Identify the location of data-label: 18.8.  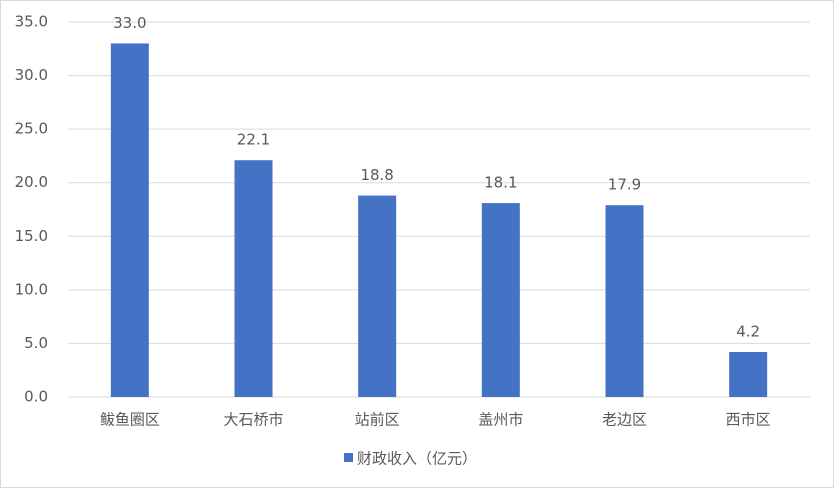
(376, 175).